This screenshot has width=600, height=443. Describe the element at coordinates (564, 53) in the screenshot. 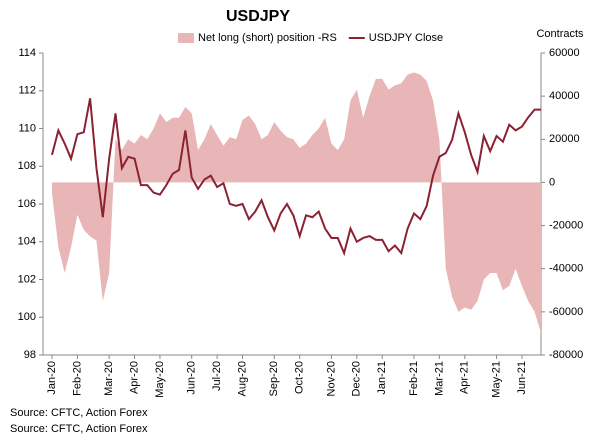

I see `y2-tick-label: 60000` at that location.